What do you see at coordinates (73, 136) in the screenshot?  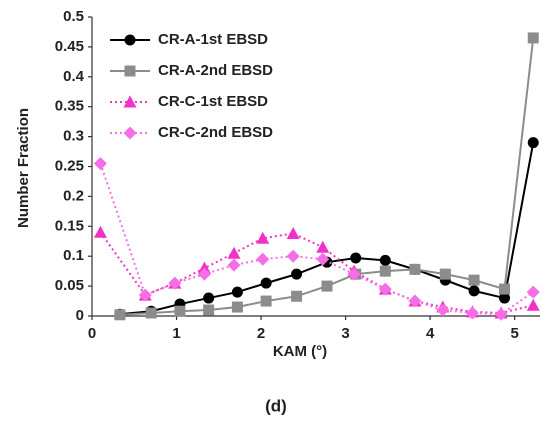 I see `y-tick-label: 0.3` at bounding box center [73, 136].